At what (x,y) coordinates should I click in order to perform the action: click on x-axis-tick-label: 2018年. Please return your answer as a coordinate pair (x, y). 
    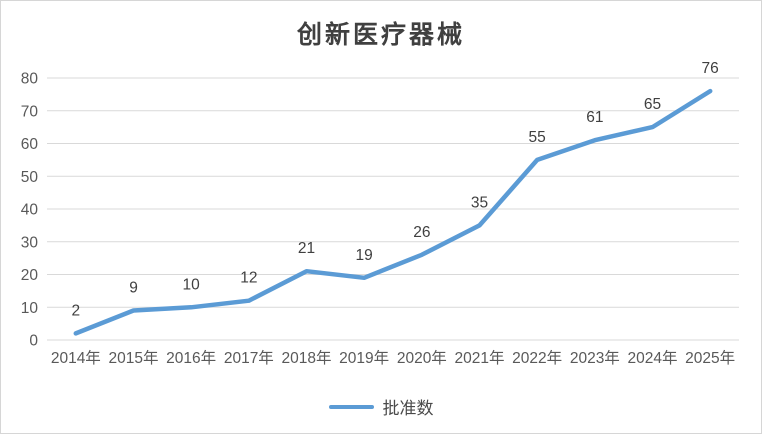
    Looking at the image, I should click on (307, 358).